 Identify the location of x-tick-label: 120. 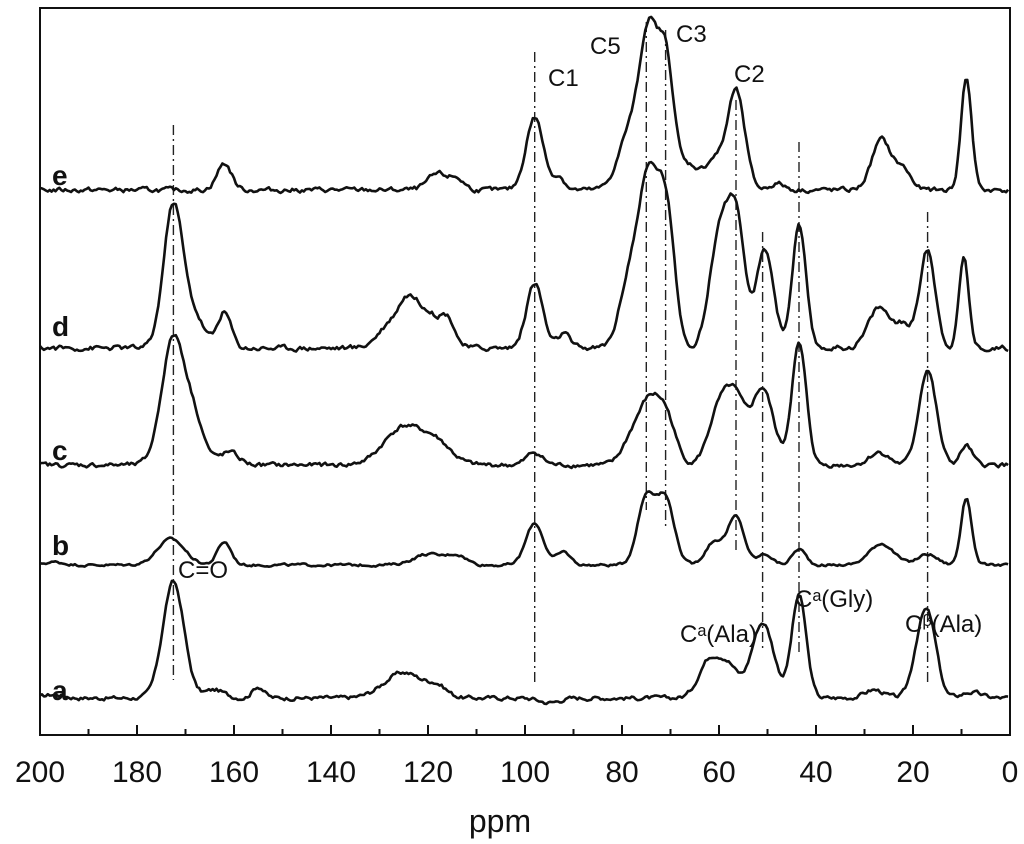
(428, 772).